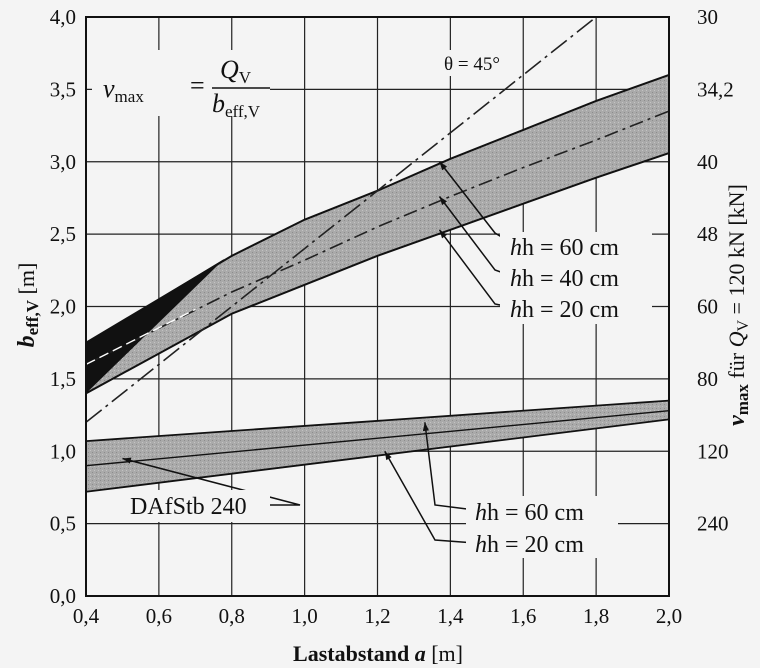  I want to click on series-lower-h20, so click(377, 455).